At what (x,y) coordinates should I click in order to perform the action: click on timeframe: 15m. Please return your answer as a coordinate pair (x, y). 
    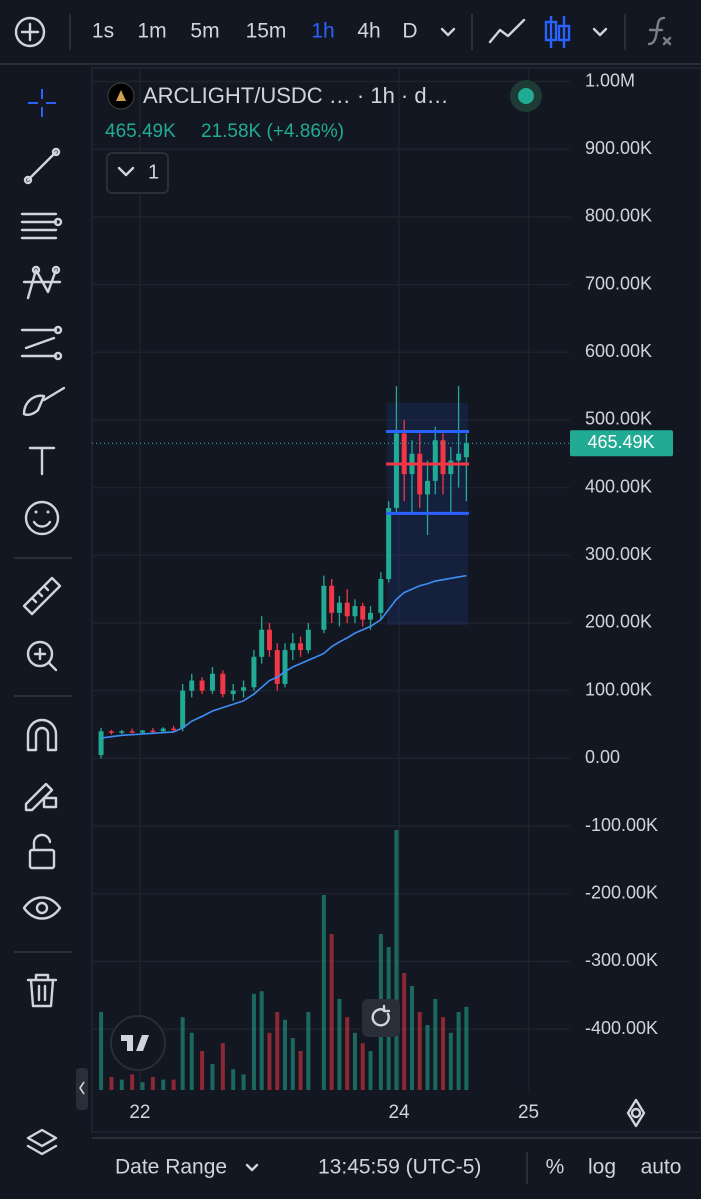
    Looking at the image, I should click on (266, 31).